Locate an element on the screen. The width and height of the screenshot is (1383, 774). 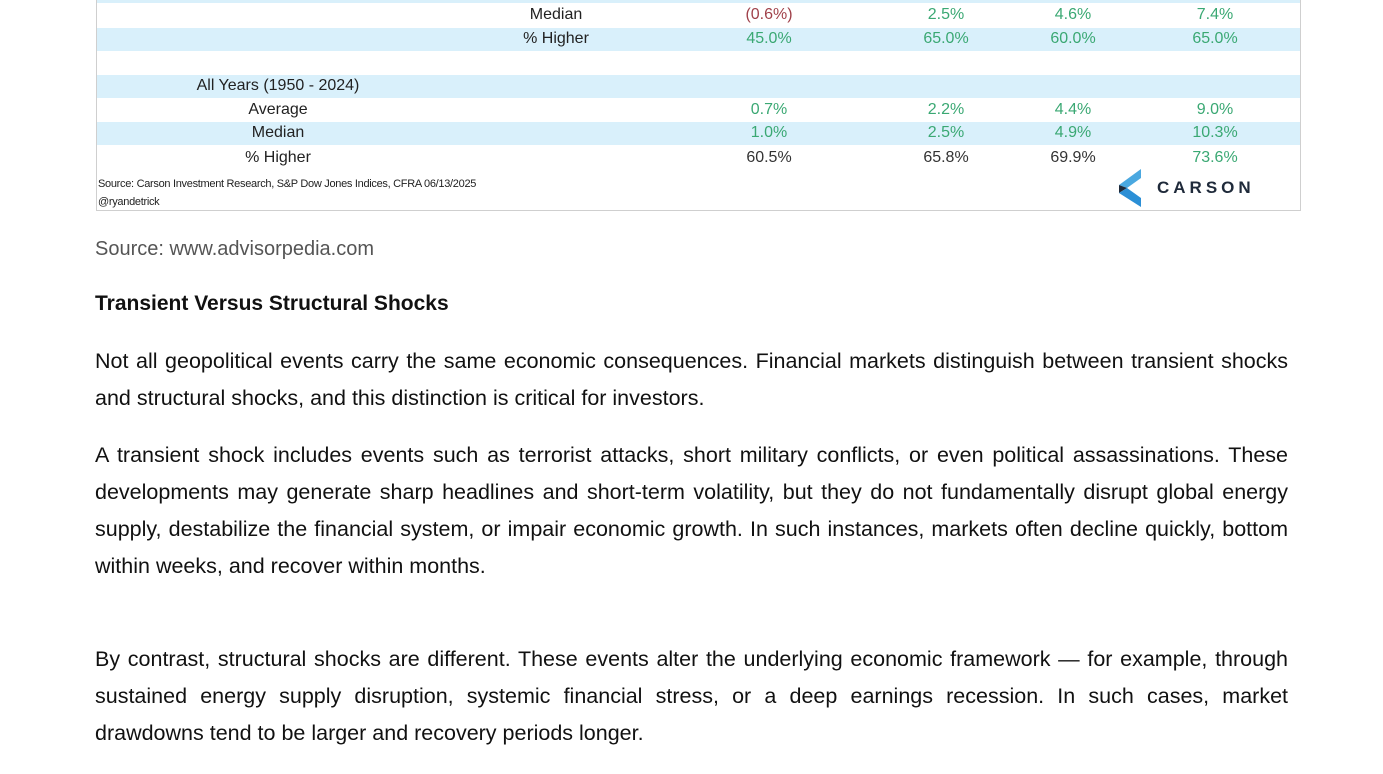
table-row: % Higher 60.5% 65.8% 69.9% 73.6% is located at coordinates (698, 158).